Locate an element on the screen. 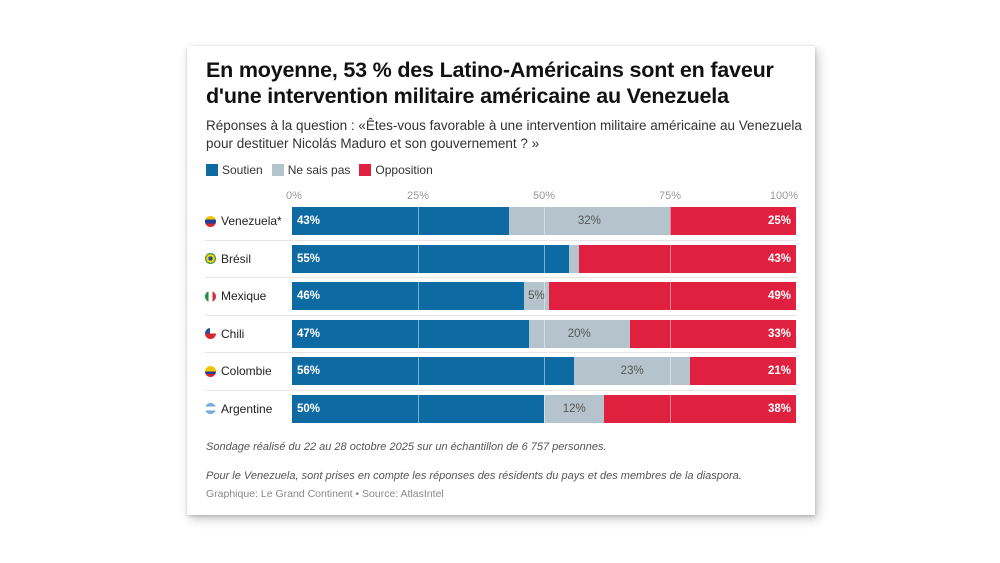  category-label: Colombie is located at coordinates (238, 371).